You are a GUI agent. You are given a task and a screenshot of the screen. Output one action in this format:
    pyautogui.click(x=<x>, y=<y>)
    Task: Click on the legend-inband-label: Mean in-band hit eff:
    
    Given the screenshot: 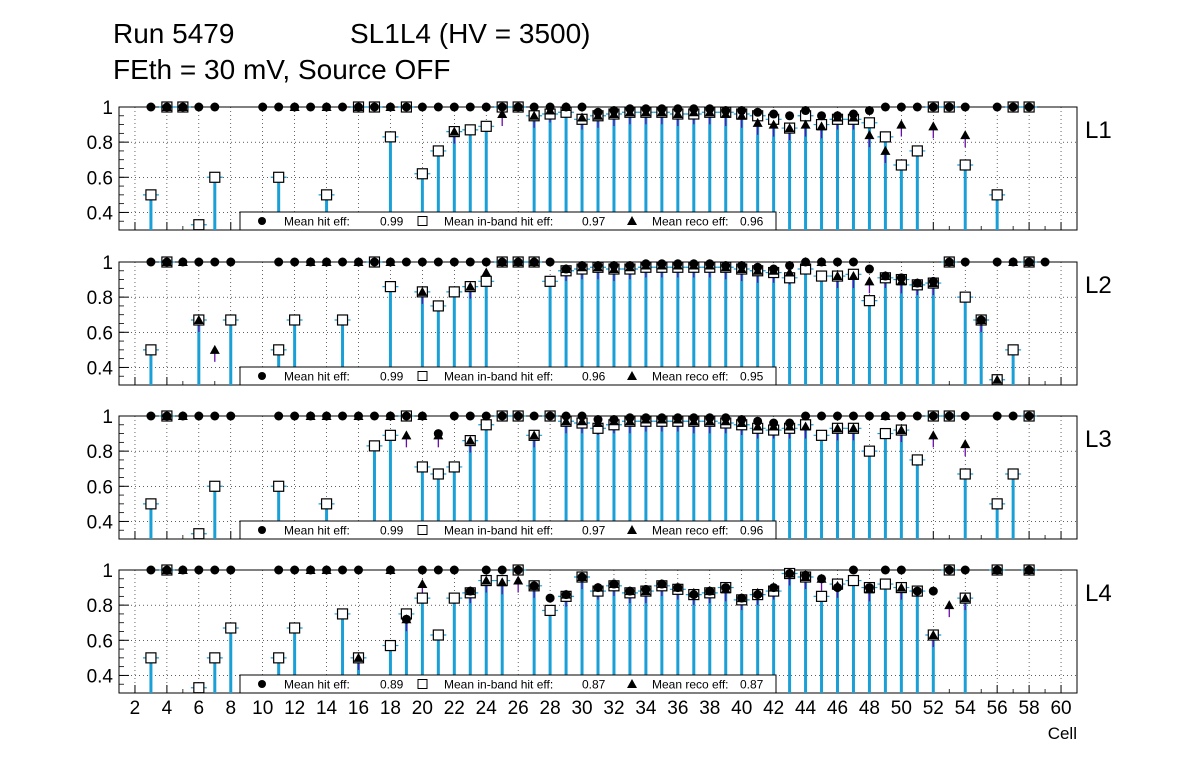 What is the action you would take?
    pyautogui.click(x=498, y=377)
    